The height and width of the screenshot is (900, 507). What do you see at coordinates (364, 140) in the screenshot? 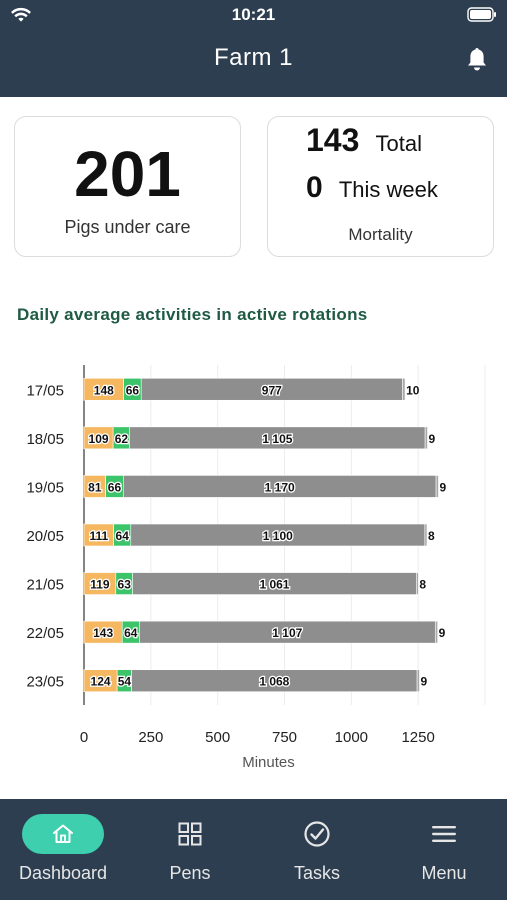
I see `mortality-total-row: 143 Total` at bounding box center [364, 140].